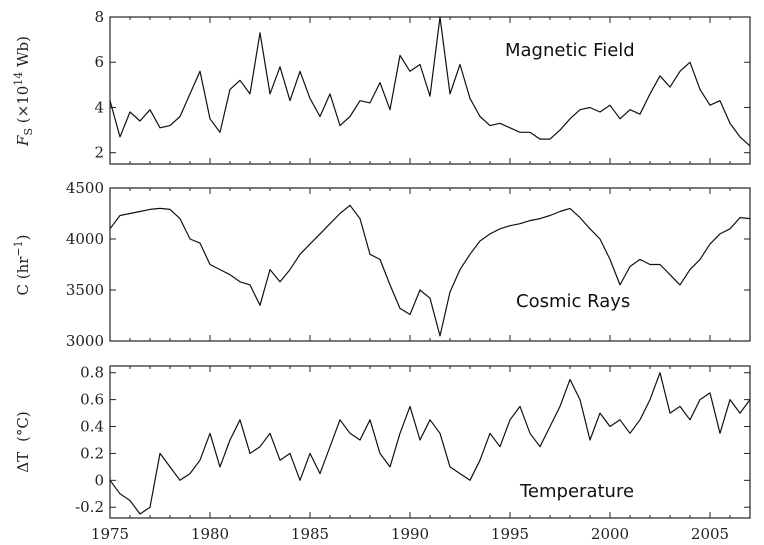 This screenshot has width=764, height=545. What do you see at coordinates (210, 534) in the screenshot?
I see `temperature-xtick-label: 1980` at bounding box center [210, 534].